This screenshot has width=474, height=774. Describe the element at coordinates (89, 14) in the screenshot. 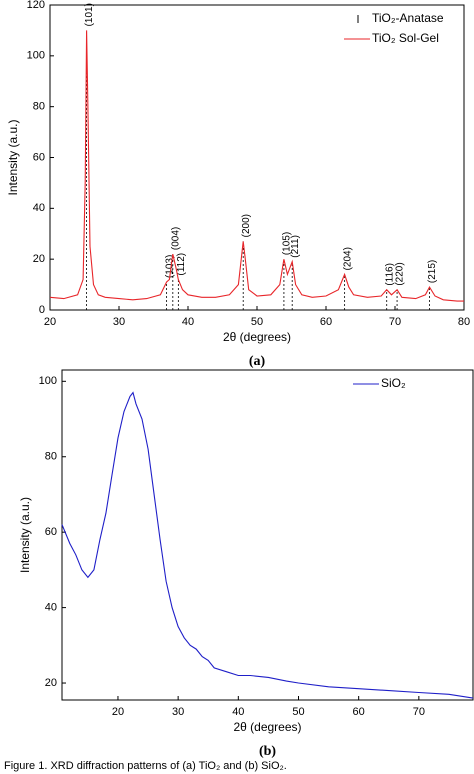

I see `peak-label: (101)` at that location.